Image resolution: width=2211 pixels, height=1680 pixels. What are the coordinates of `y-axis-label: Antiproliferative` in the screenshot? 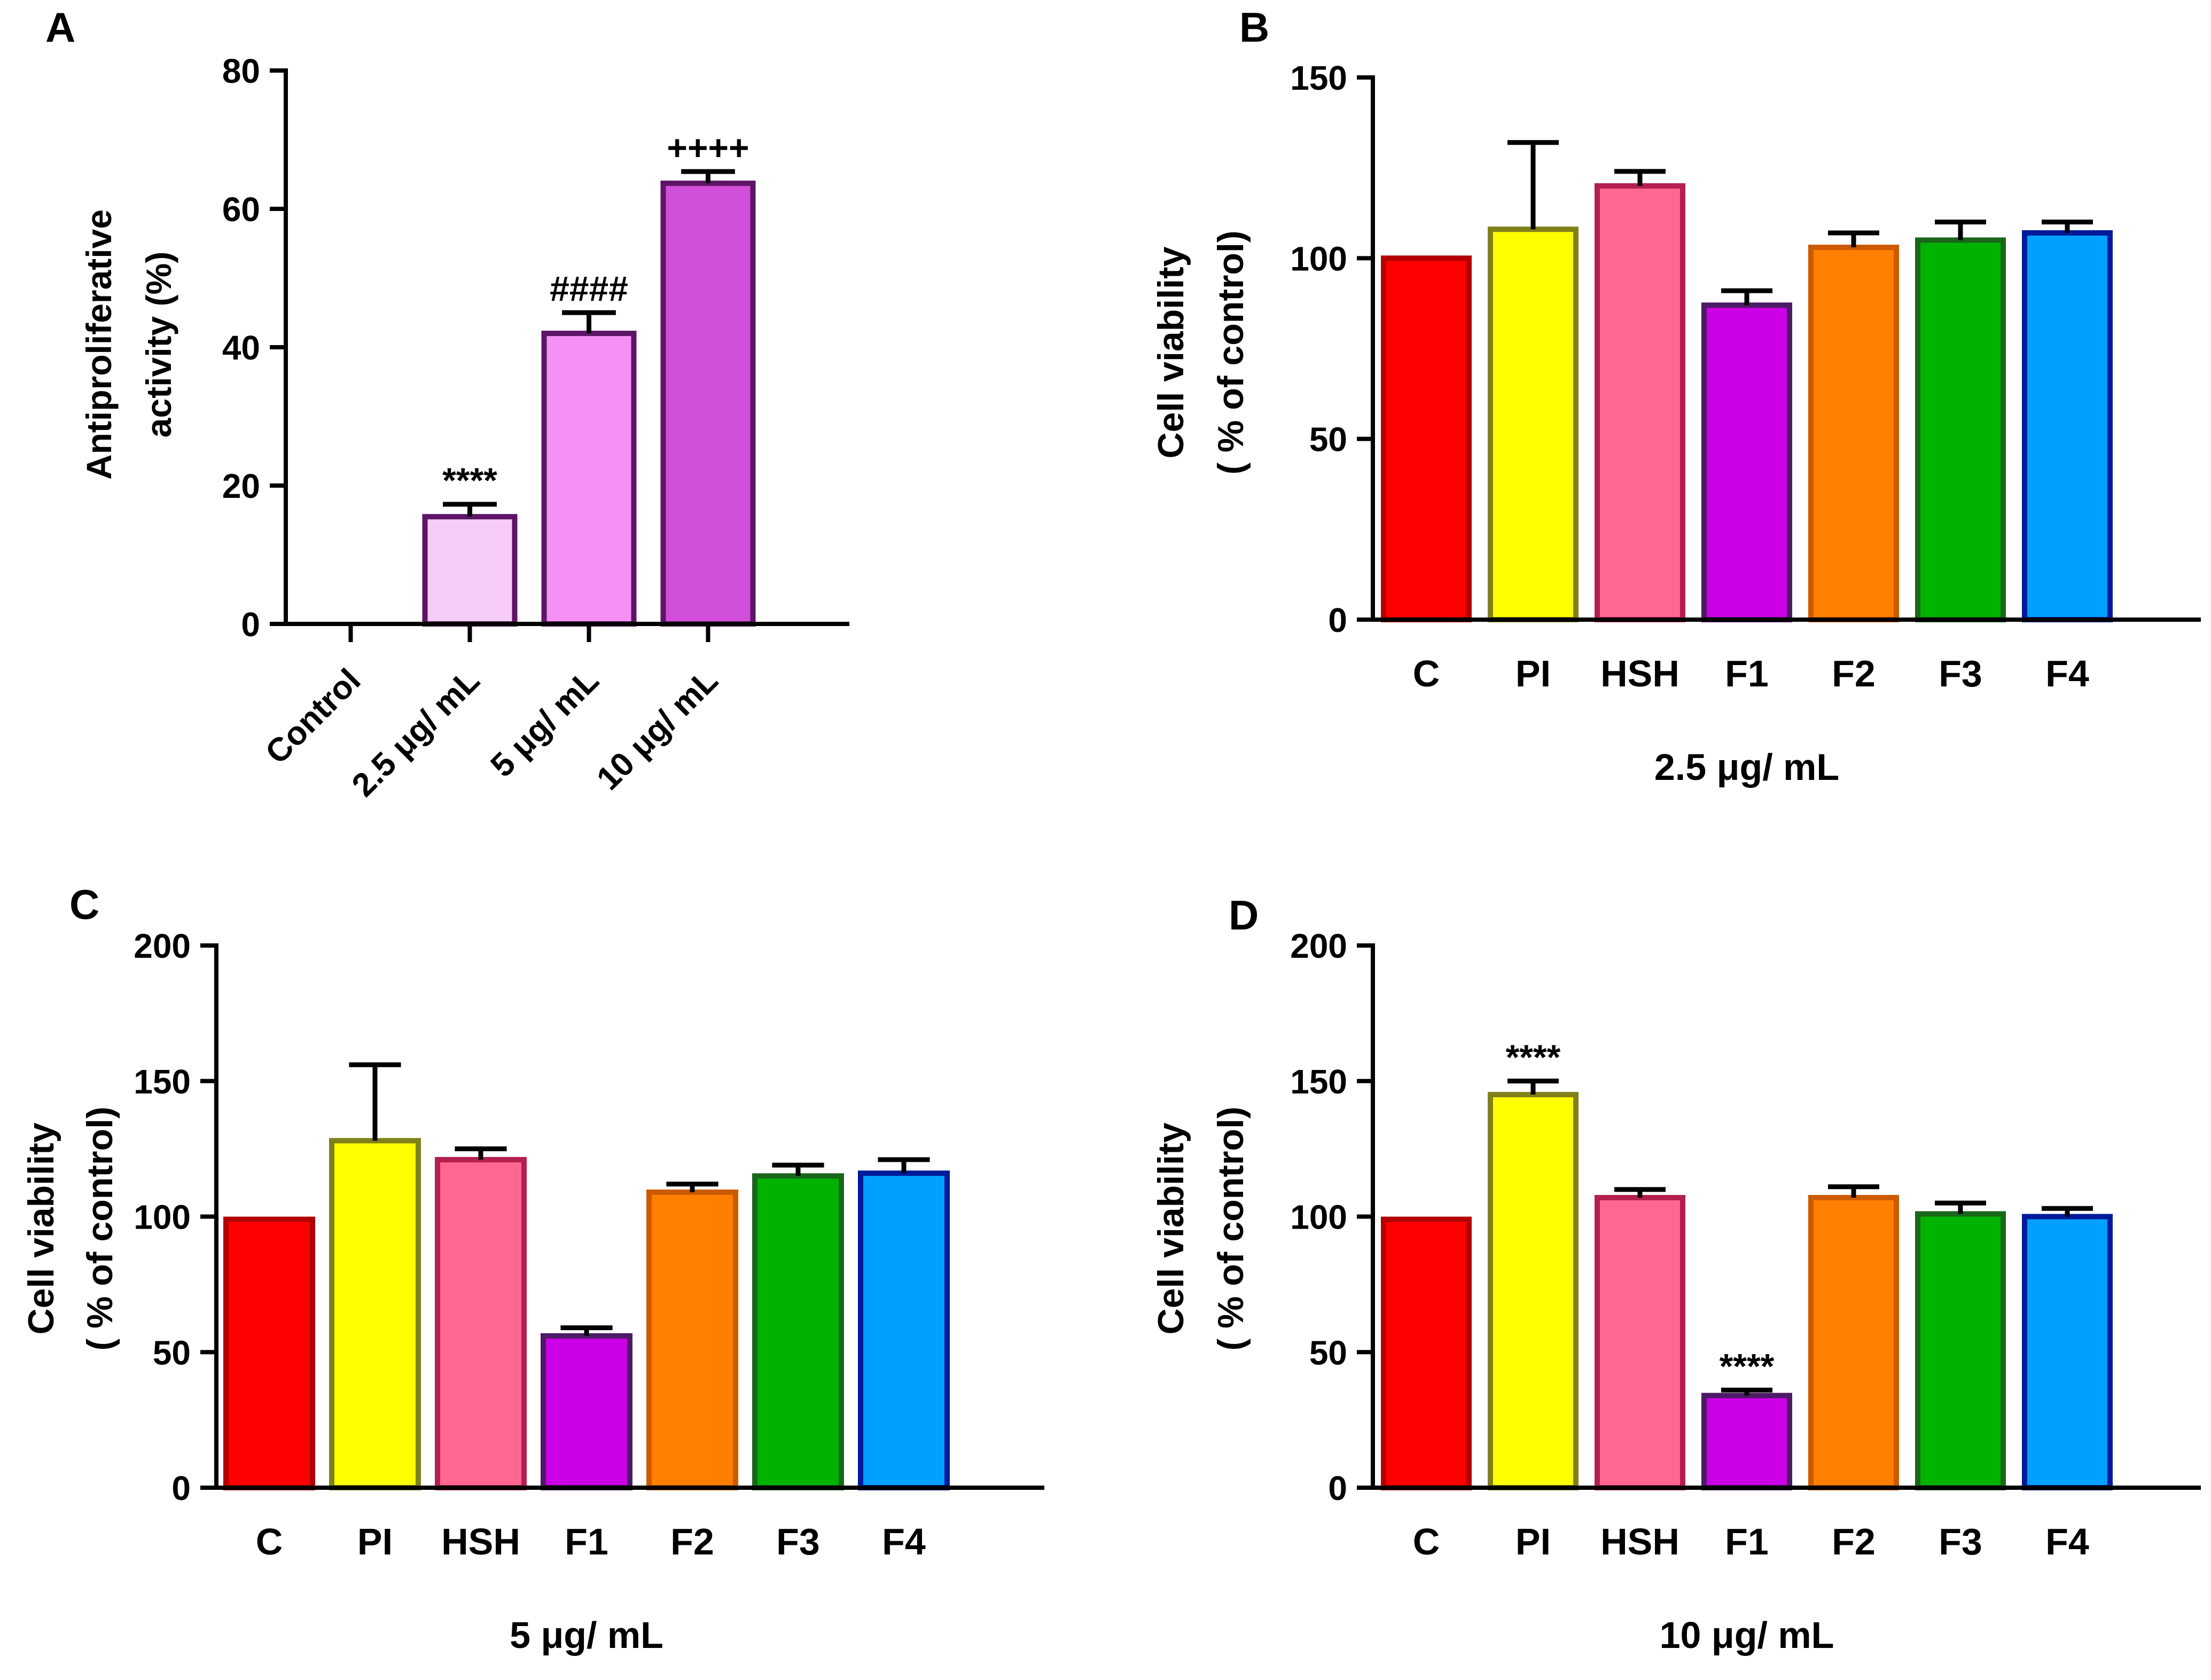 It's located at (99, 344).